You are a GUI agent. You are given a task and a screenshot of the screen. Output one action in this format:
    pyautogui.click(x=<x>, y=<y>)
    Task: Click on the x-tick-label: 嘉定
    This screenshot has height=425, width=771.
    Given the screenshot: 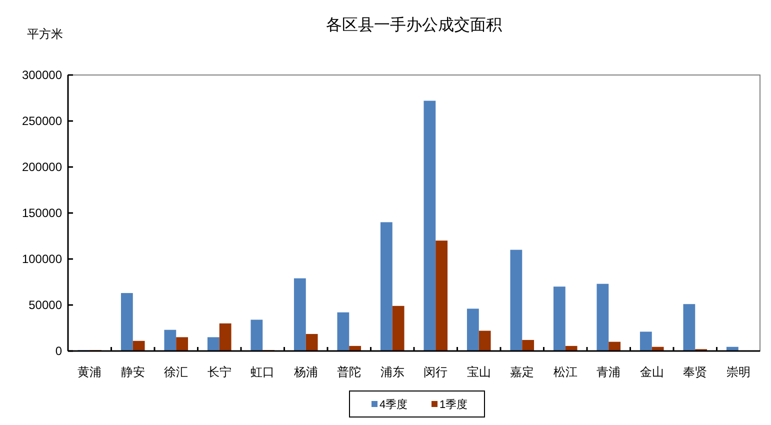 What is the action you would take?
    pyautogui.click(x=522, y=372)
    